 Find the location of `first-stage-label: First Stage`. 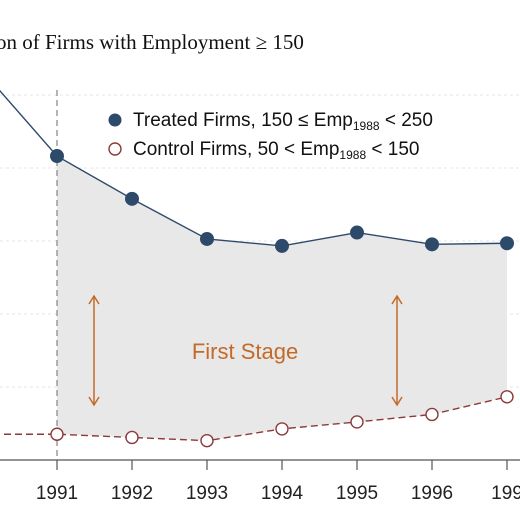

first-stage-label: First Stage is located at coordinates (245, 351).